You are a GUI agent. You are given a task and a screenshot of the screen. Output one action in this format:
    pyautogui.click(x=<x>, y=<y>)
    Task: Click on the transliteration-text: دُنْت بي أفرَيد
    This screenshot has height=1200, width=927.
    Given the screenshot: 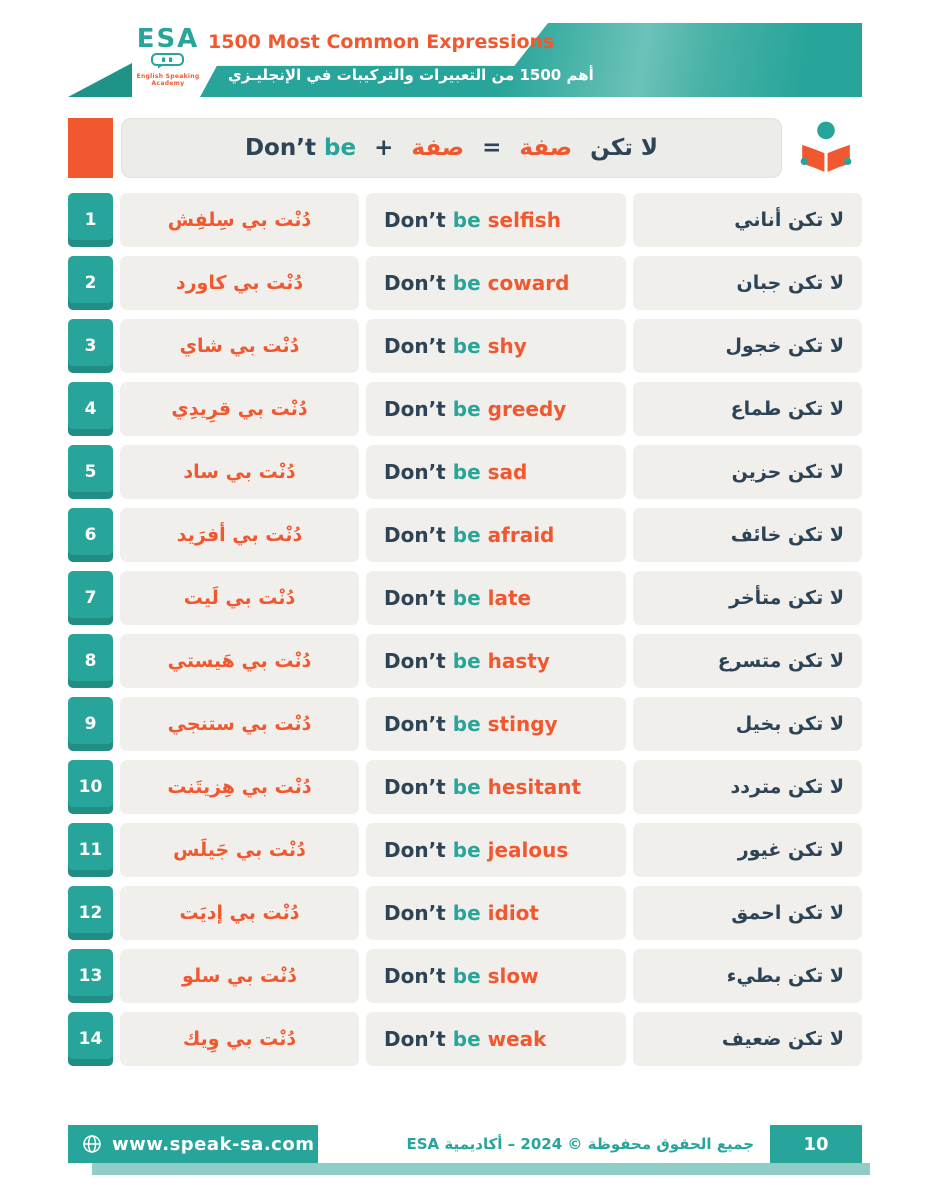 What is the action you would take?
    pyautogui.click(x=239, y=535)
    